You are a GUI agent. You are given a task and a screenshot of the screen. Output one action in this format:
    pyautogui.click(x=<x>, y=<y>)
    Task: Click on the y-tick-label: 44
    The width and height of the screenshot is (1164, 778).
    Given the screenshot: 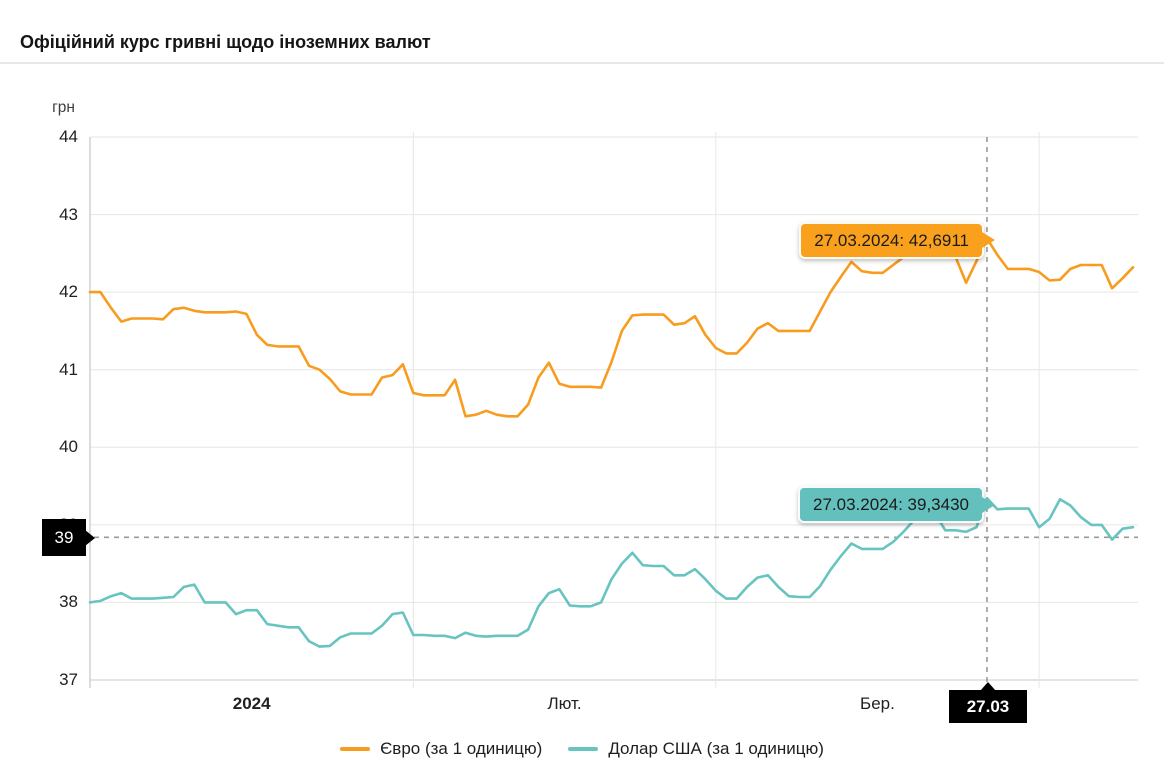 What is the action you would take?
    pyautogui.click(x=68, y=136)
    